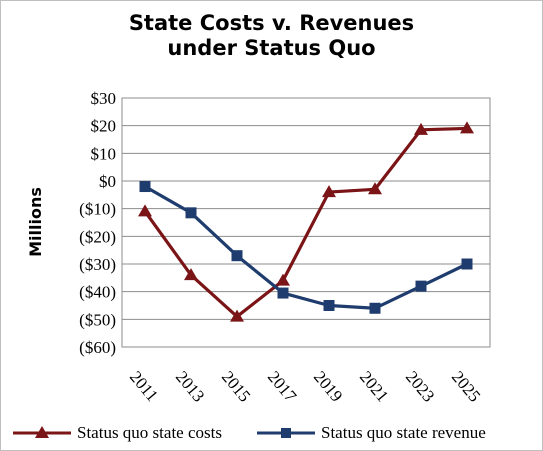 Image resolution: width=543 pixels, height=451 pixels. Describe the element at coordinates (190, 386) in the screenshot. I see `x-tick-label: 2013` at that location.